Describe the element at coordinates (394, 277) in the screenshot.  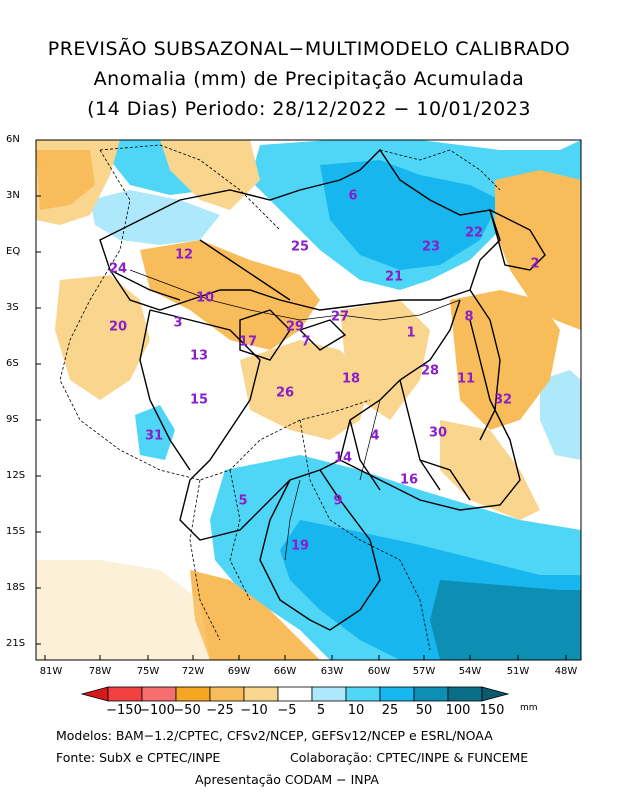
I see `basin-label: 21` at that location.